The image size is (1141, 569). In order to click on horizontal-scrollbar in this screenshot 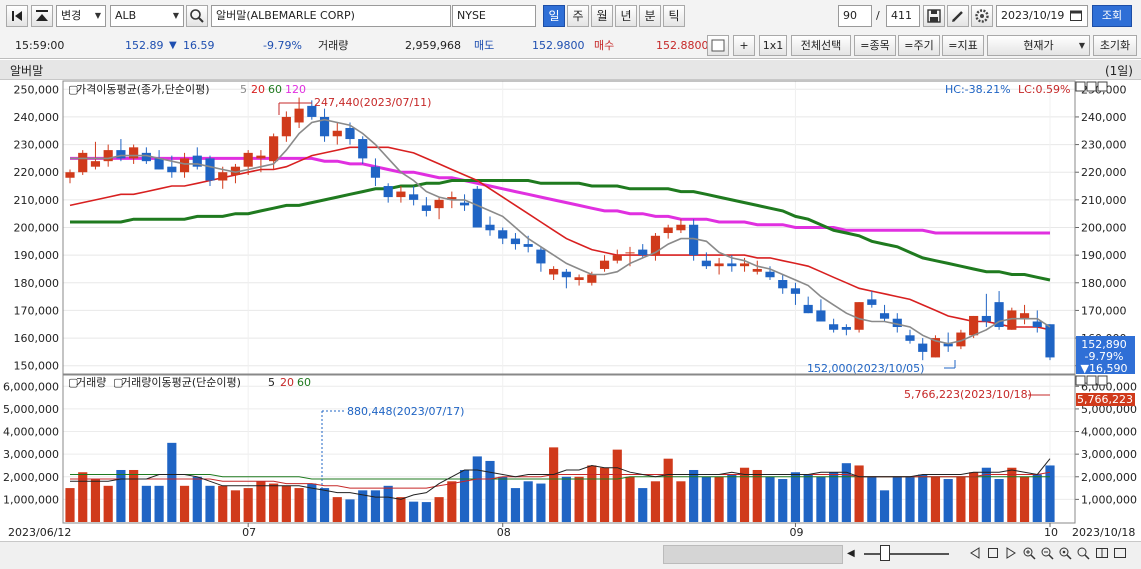, I will do `click(753, 554)`.